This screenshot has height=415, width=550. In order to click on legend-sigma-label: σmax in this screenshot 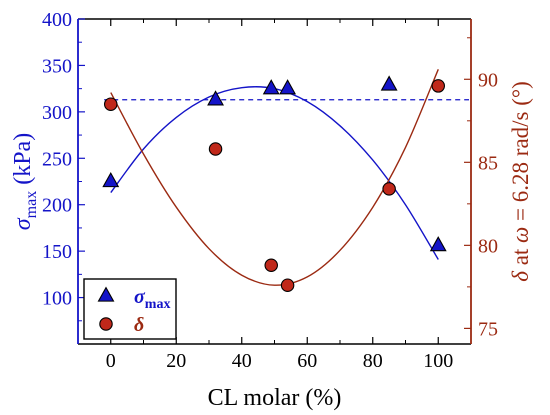, I will do `click(152, 299)`.